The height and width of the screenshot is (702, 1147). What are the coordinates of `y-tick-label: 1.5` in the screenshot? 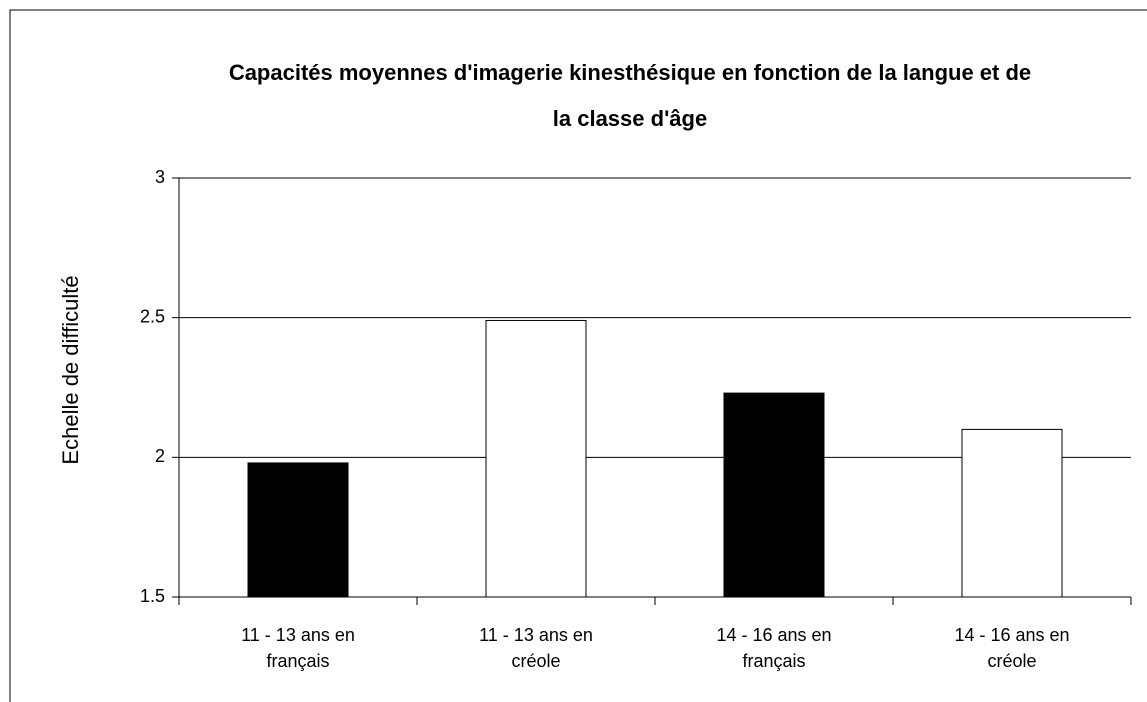 It's located at (152, 596).